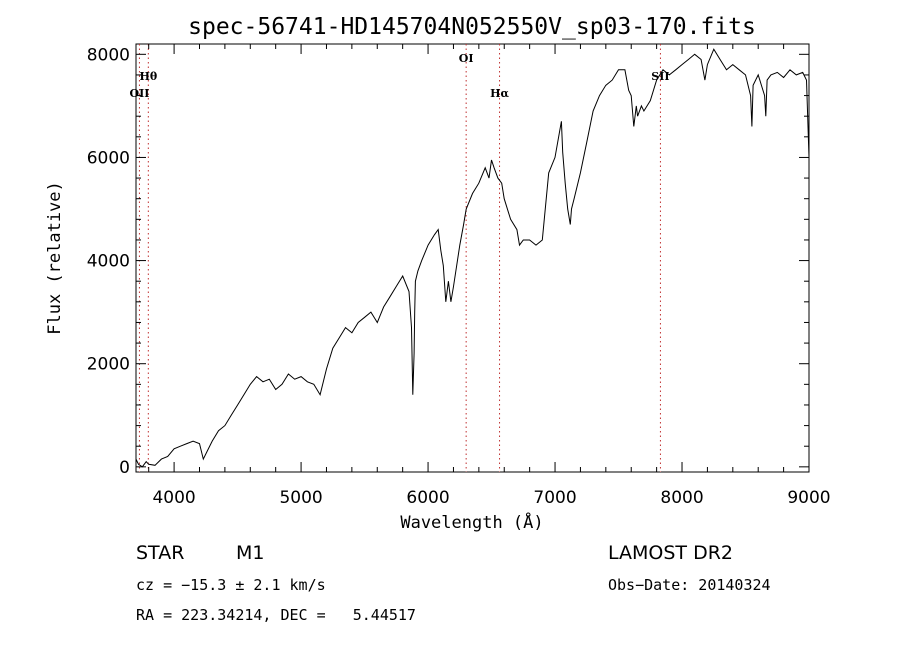 This screenshot has width=900, height=650. What do you see at coordinates (491, 498) in the screenshot?
I see `x-tick-labels: 4000 5000 6000 7000 8000 9000` at bounding box center [491, 498].